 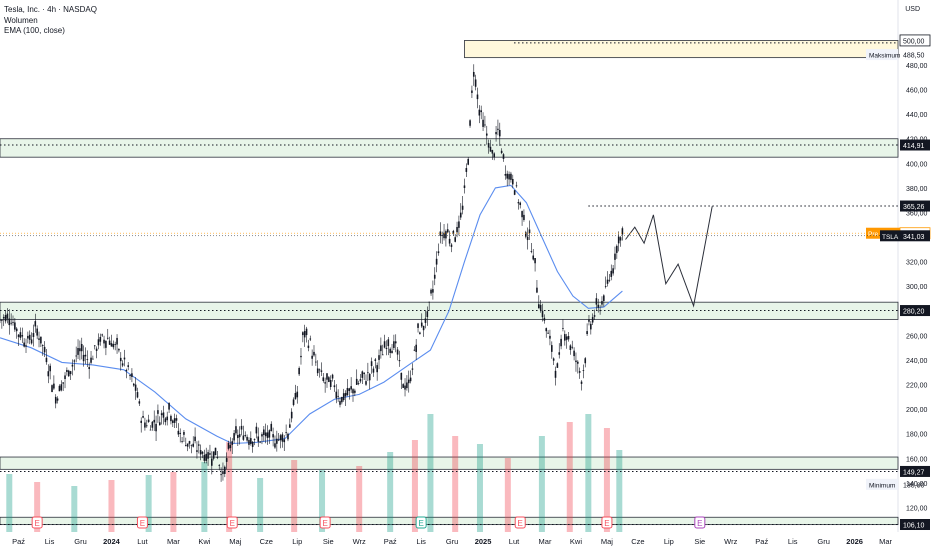 What do you see at coordinates (917, 189) in the screenshot?
I see `y-tick-label: 380,00` at bounding box center [917, 189].